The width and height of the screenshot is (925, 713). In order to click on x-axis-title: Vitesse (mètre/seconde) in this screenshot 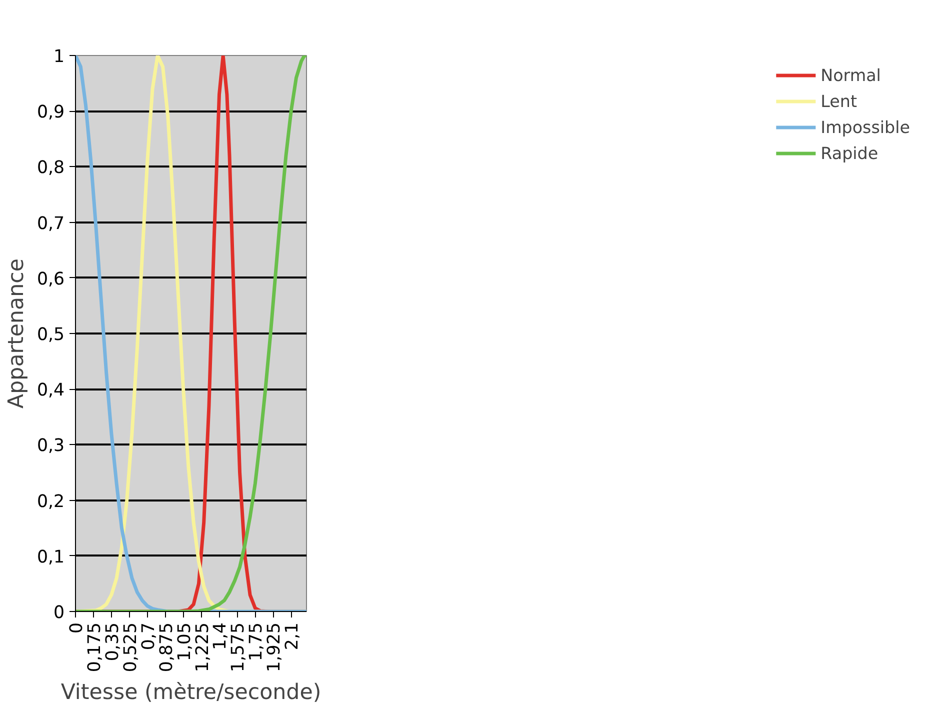, I will do `click(191, 693)`.